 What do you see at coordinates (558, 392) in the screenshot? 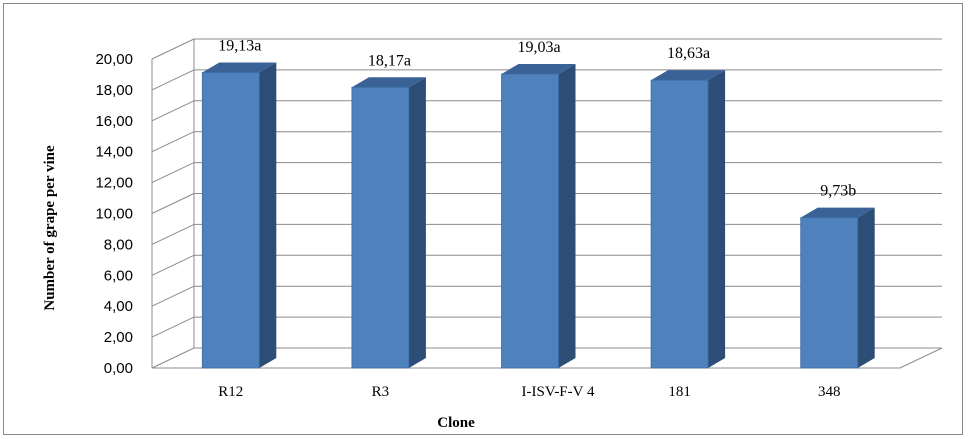
I see `category-label: I-ISV-F-V 4` at bounding box center [558, 392].